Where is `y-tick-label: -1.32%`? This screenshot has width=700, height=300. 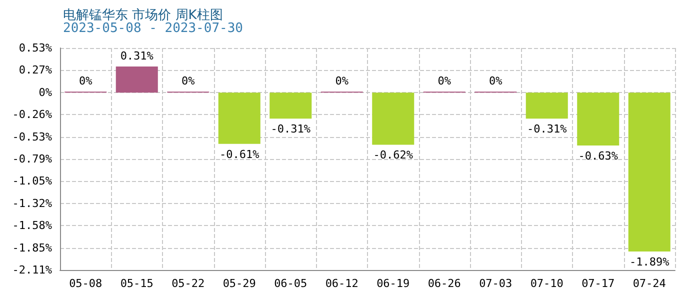
y-tick-label: -1.32% is located at coordinates (32, 203).